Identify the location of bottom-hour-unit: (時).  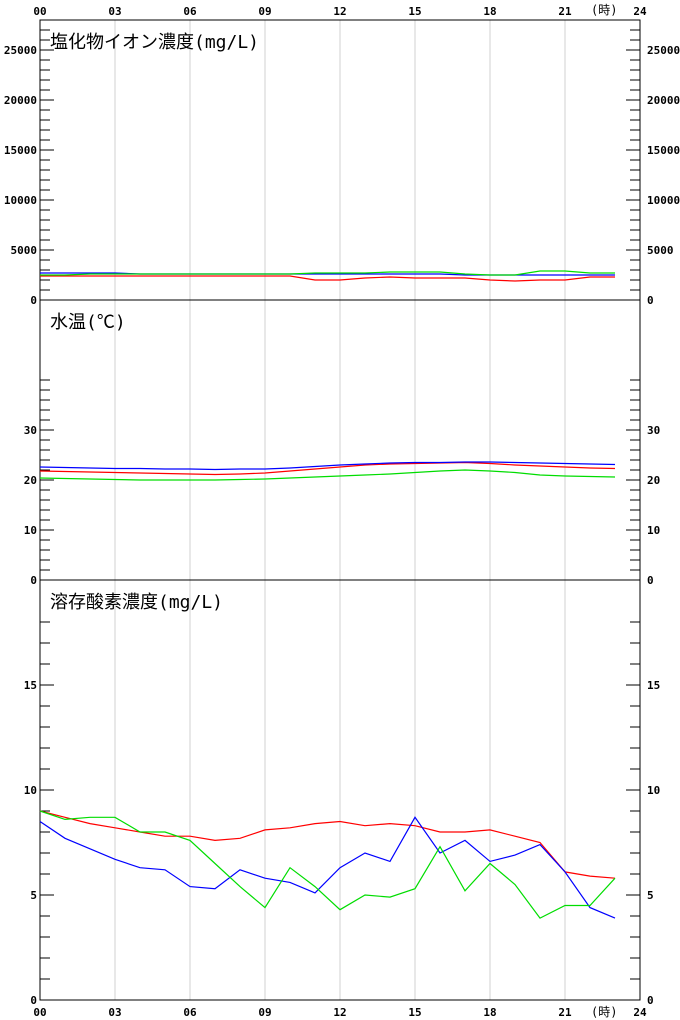
(604, 1012).